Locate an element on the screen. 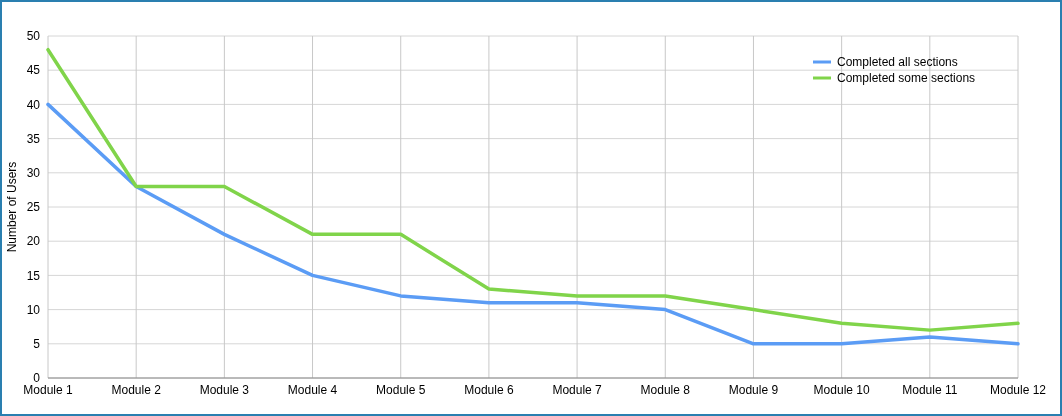  x-tick-label: Module 7 is located at coordinates (577, 390).